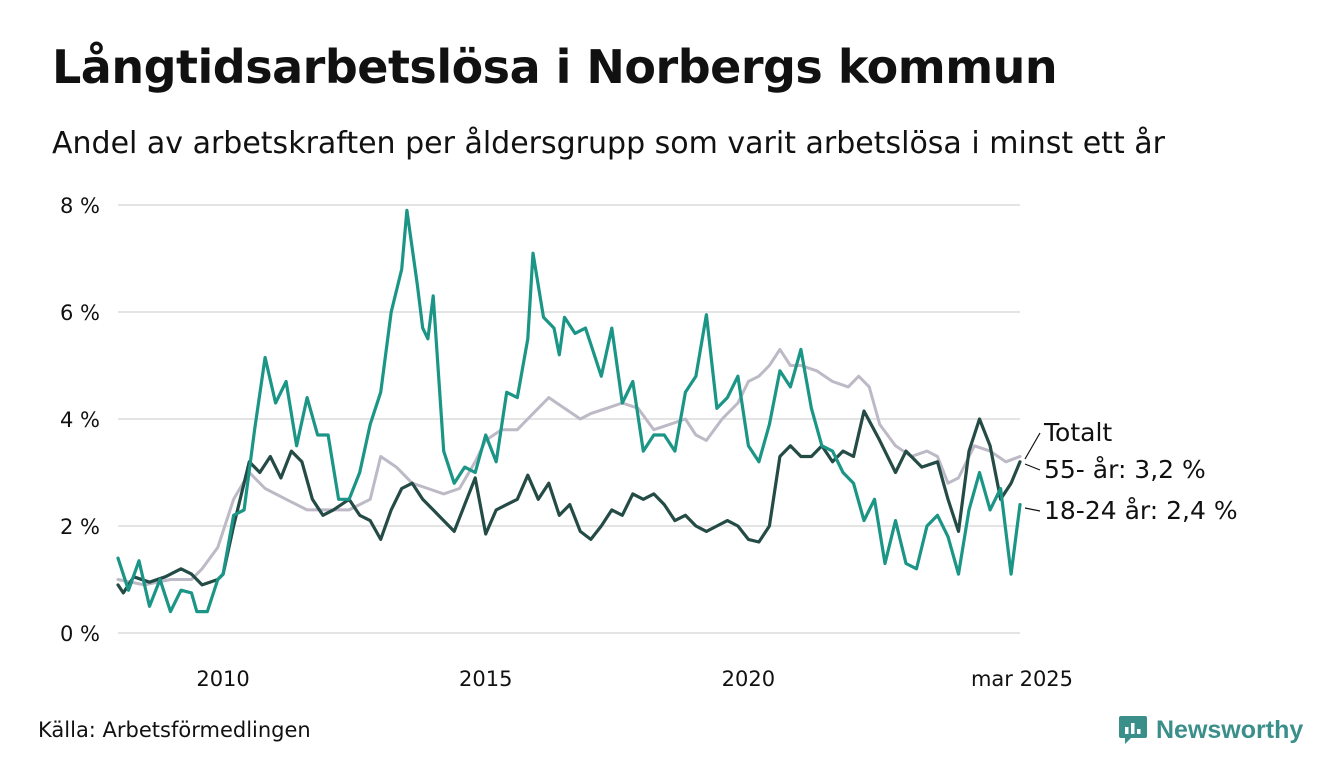 This screenshot has height=780, width=1340. I want to click on x-tick-label: 2015, so click(485, 679).